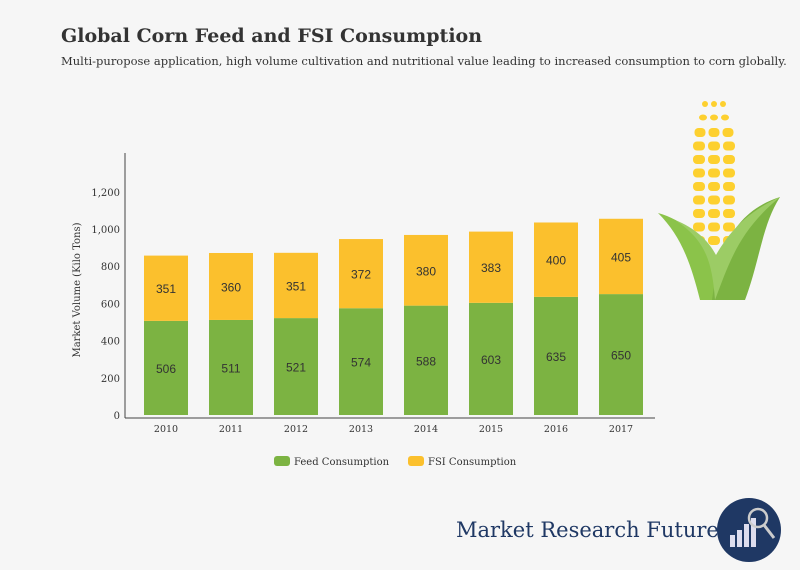  I want to click on bar-feed-2015, so click(491, 358).